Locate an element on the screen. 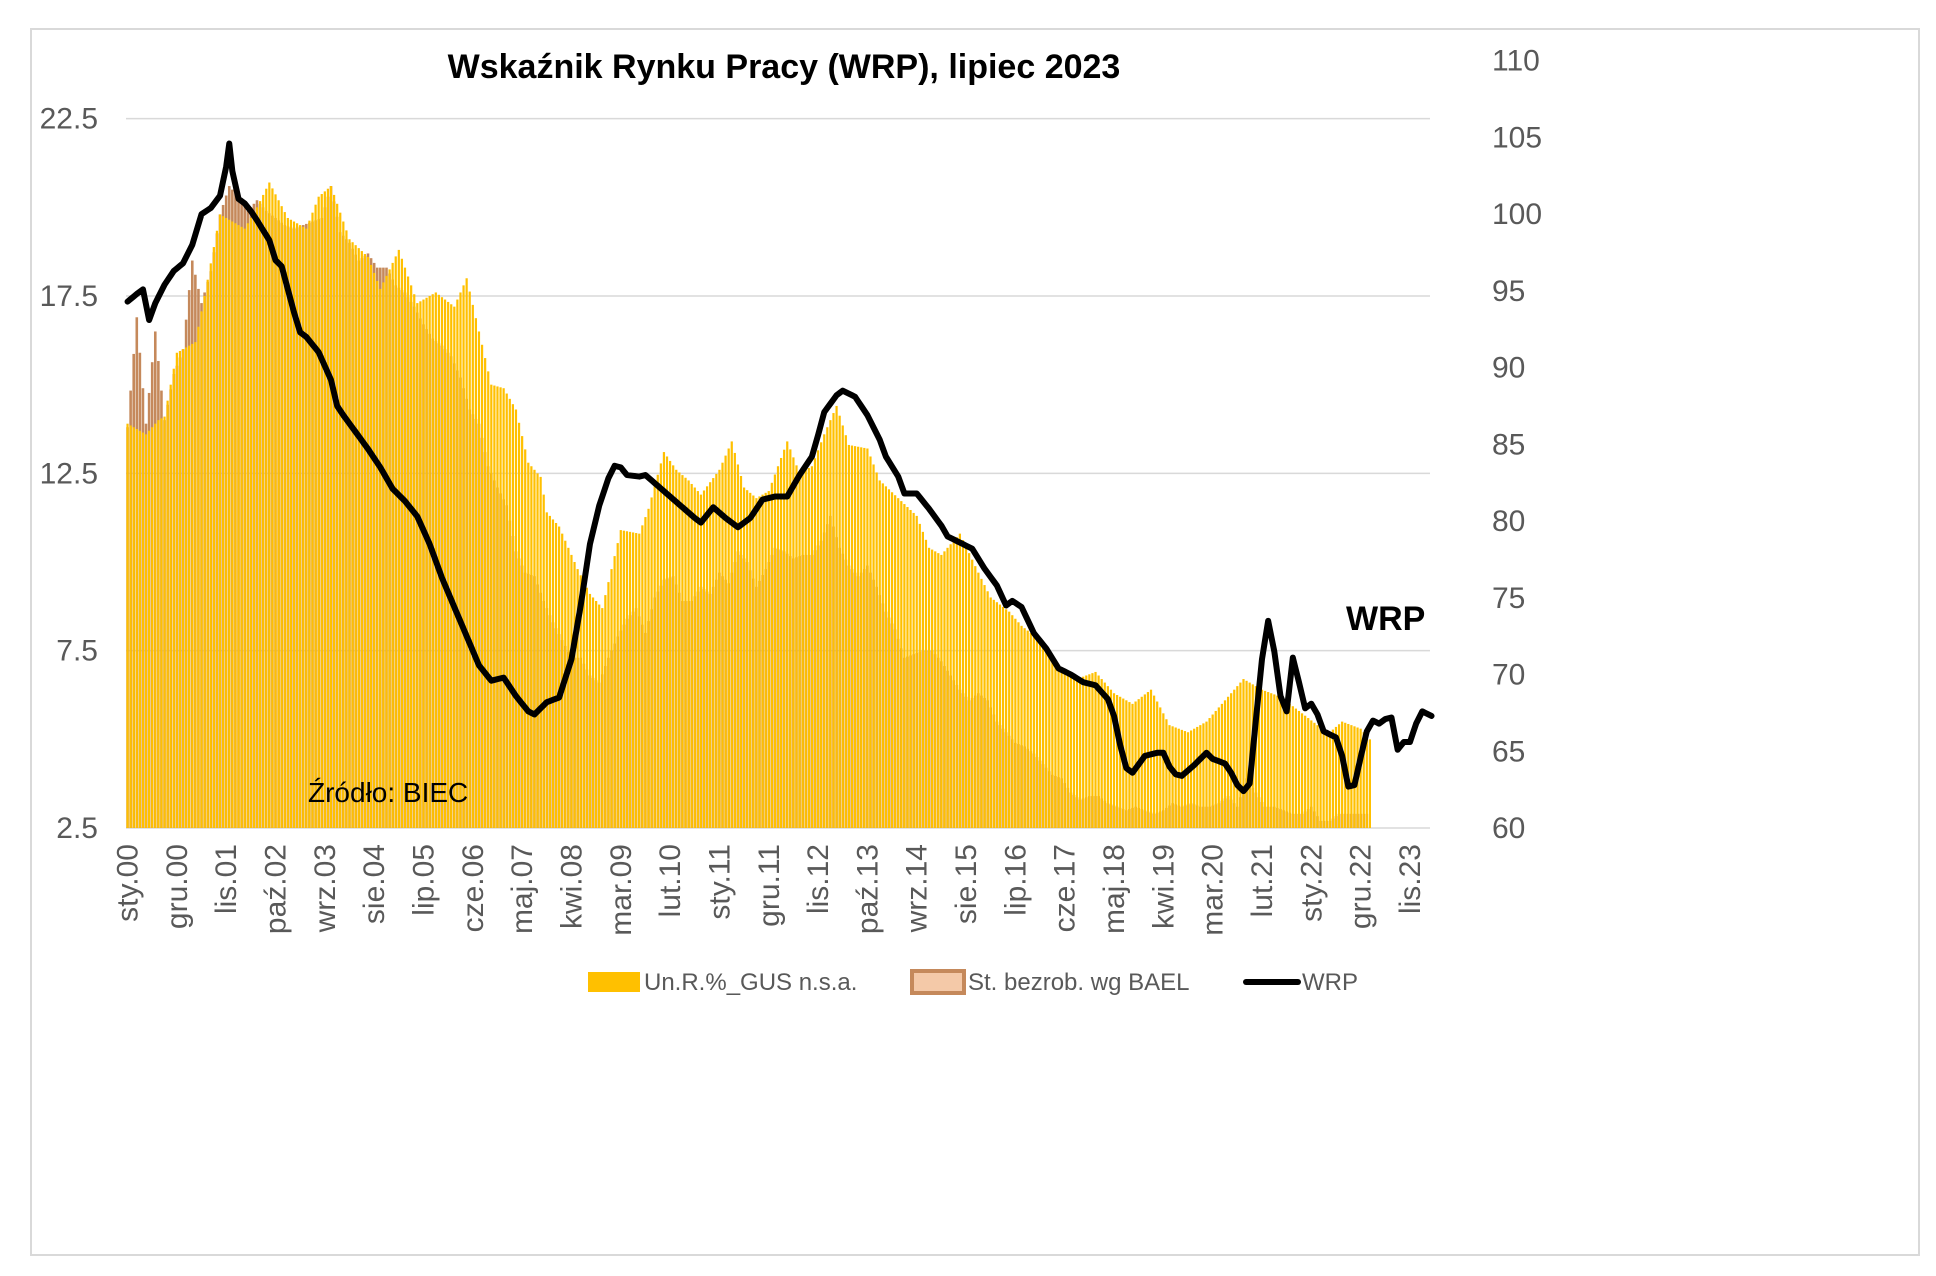 This screenshot has width=1936, height=1276. x-tick-label: sty.22 is located at coordinates (1311, 883).